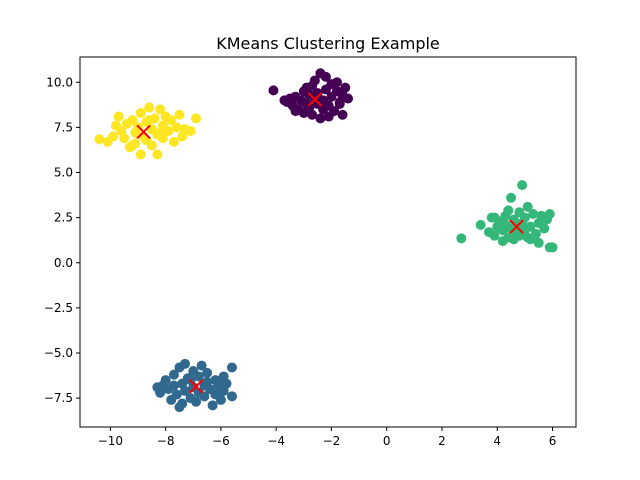 This screenshot has height=480, width=640. I want to click on y-tick-label: 2.5, so click(63, 218).